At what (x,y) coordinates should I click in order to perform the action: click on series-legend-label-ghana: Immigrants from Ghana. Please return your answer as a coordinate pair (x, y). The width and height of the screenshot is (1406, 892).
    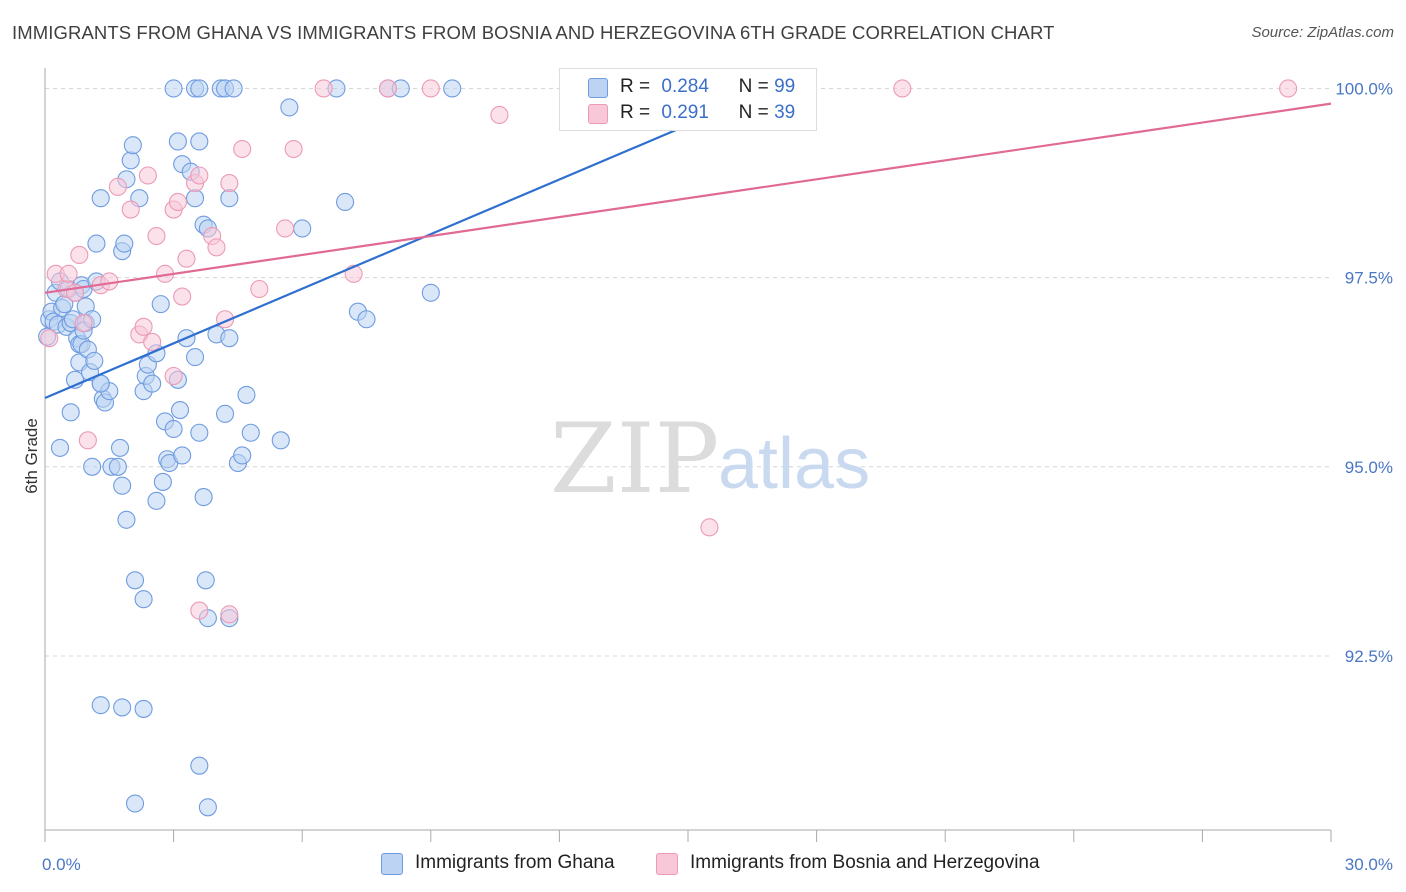
    Looking at the image, I should click on (515, 862).